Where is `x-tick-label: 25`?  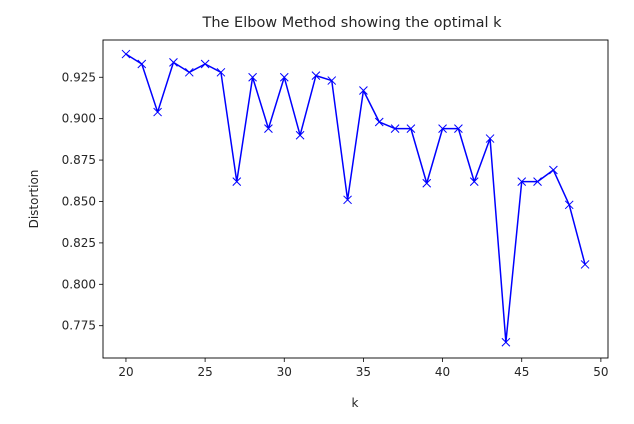 x-tick-label: 25 is located at coordinates (204, 372).